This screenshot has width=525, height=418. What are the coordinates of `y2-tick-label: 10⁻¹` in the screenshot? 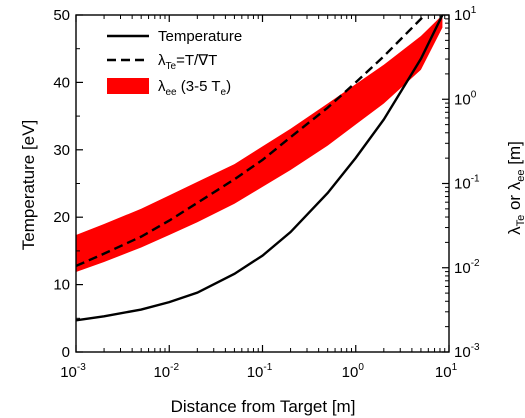 It's located at (467, 183).